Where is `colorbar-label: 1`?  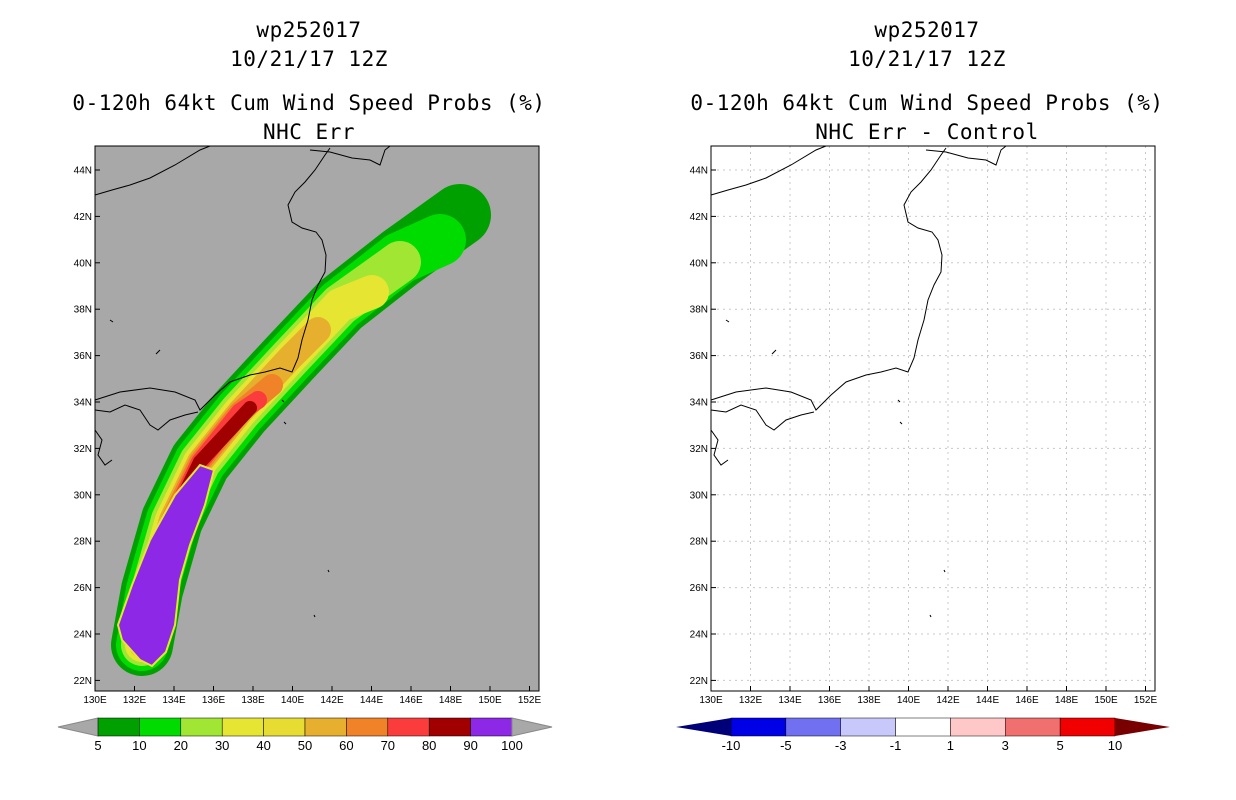 colorbar-label: 1 is located at coordinates (950, 745).